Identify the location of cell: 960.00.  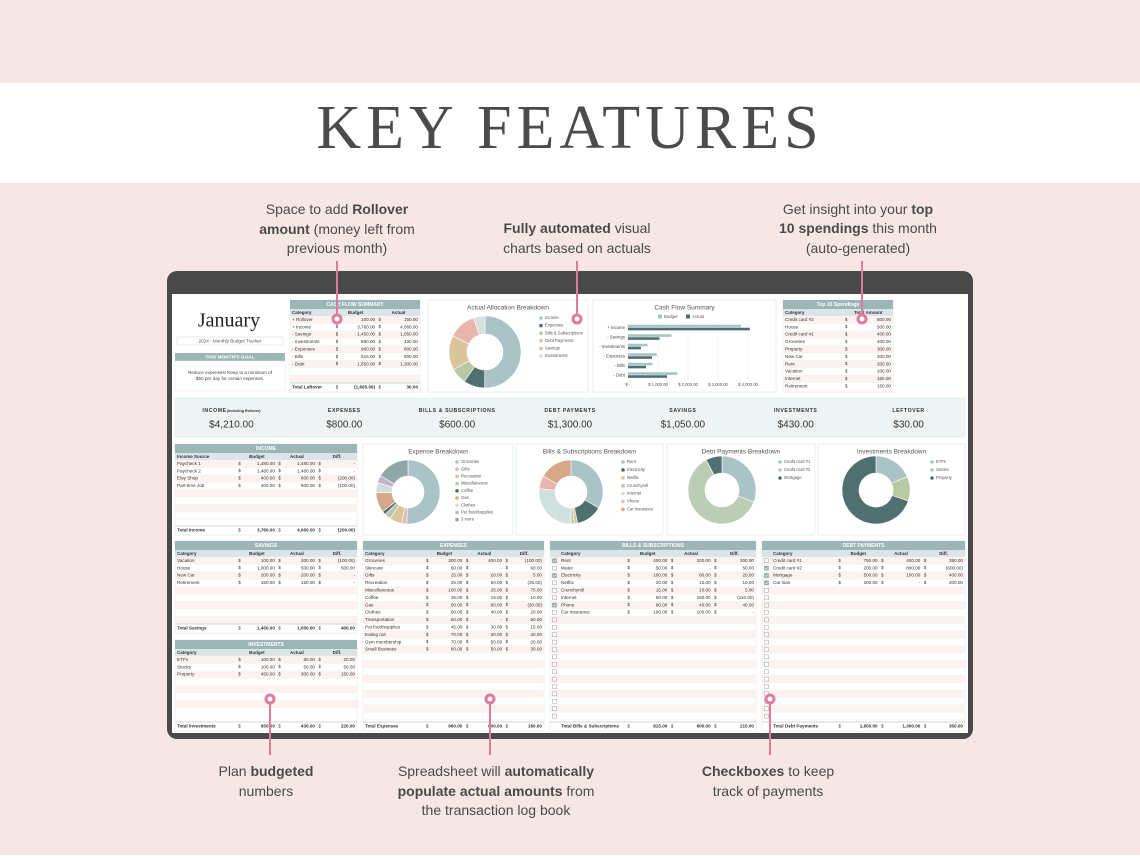
(368, 349).